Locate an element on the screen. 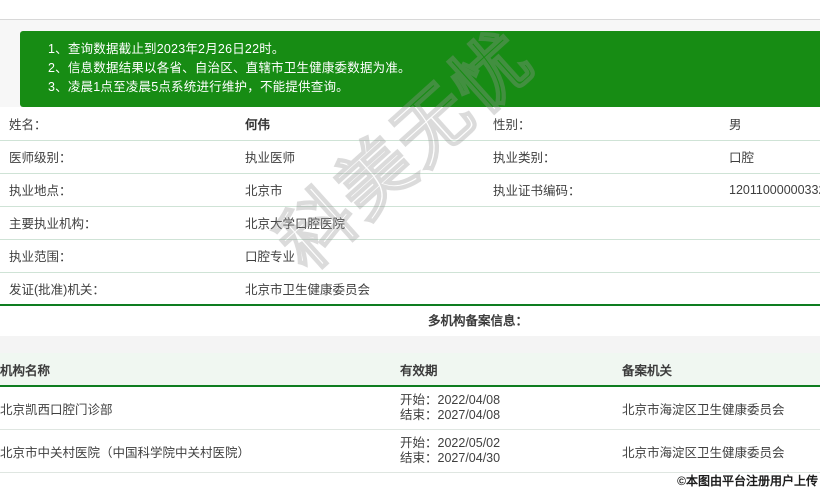  end-date: 2027/04/30 is located at coordinates (469, 458).